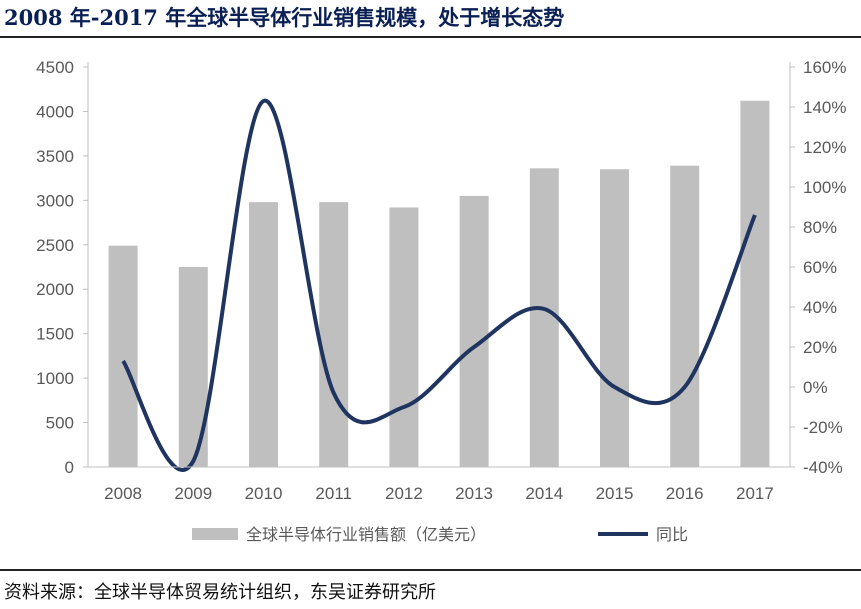 The image size is (861, 609). Describe the element at coordinates (55, 378) in the screenshot. I see `left-tick-label: 1000` at that location.